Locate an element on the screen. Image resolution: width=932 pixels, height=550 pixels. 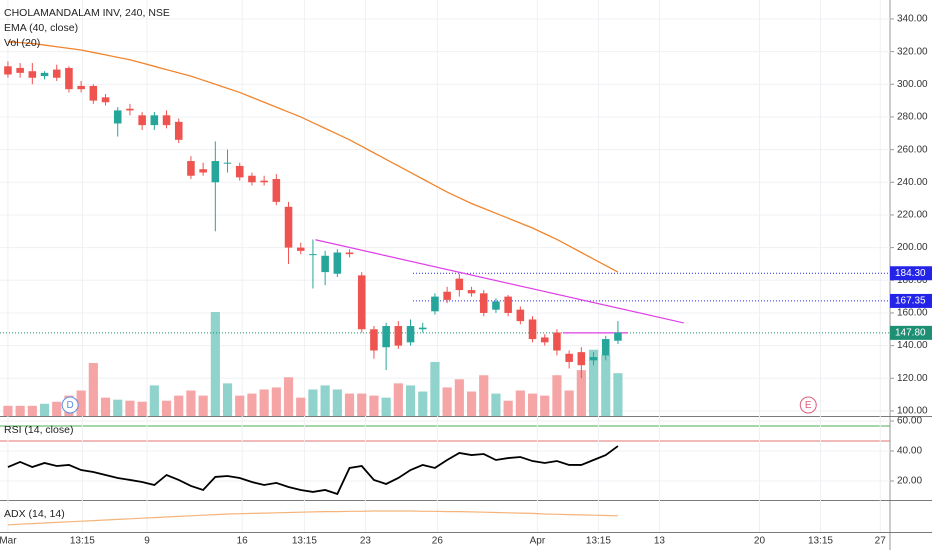
y-tick-label: 200.00 is located at coordinates (912, 247).